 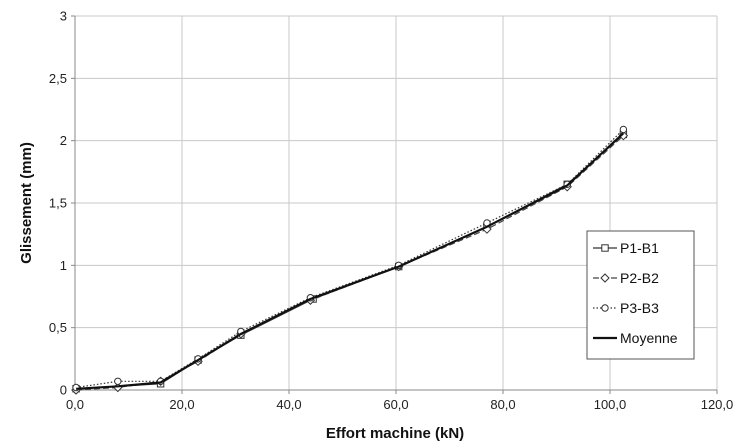 What do you see at coordinates (75, 404) in the screenshot?
I see `x-tick-label: 0,0` at bounding box center [75, 404].